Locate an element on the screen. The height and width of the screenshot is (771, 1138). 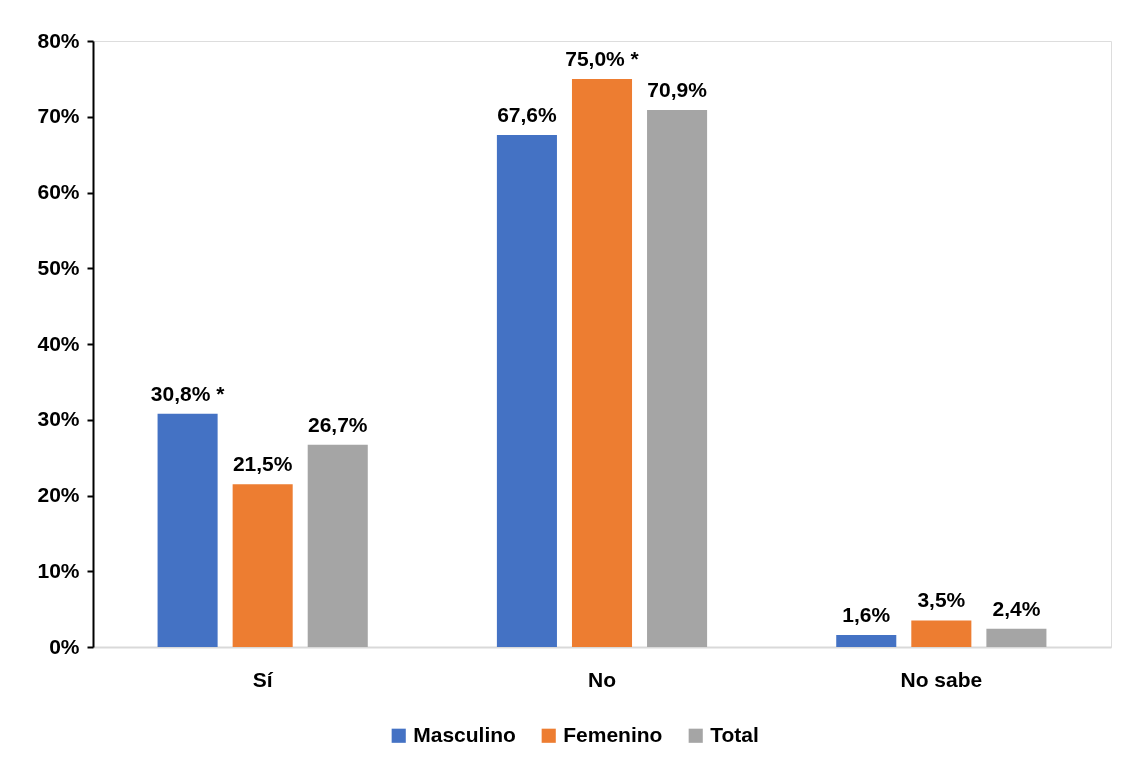
legend-label: Femenino is located at coordinates (613, 734).